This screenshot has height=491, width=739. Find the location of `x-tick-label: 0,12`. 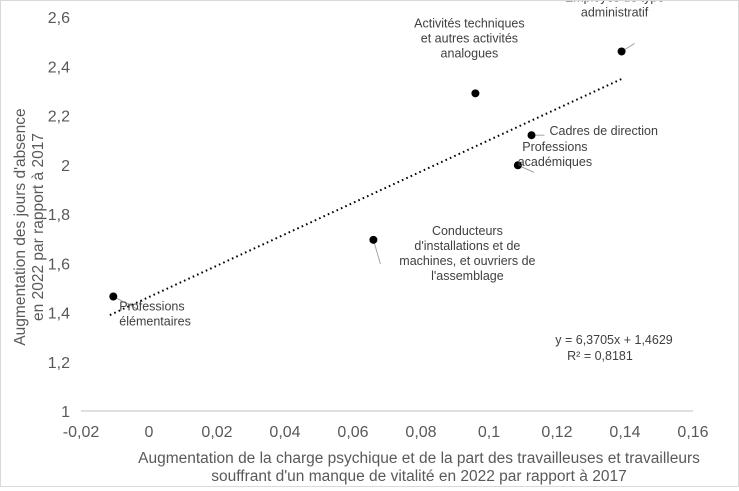

x-tick-label: 0,12 is located at coordinates (556, 432).